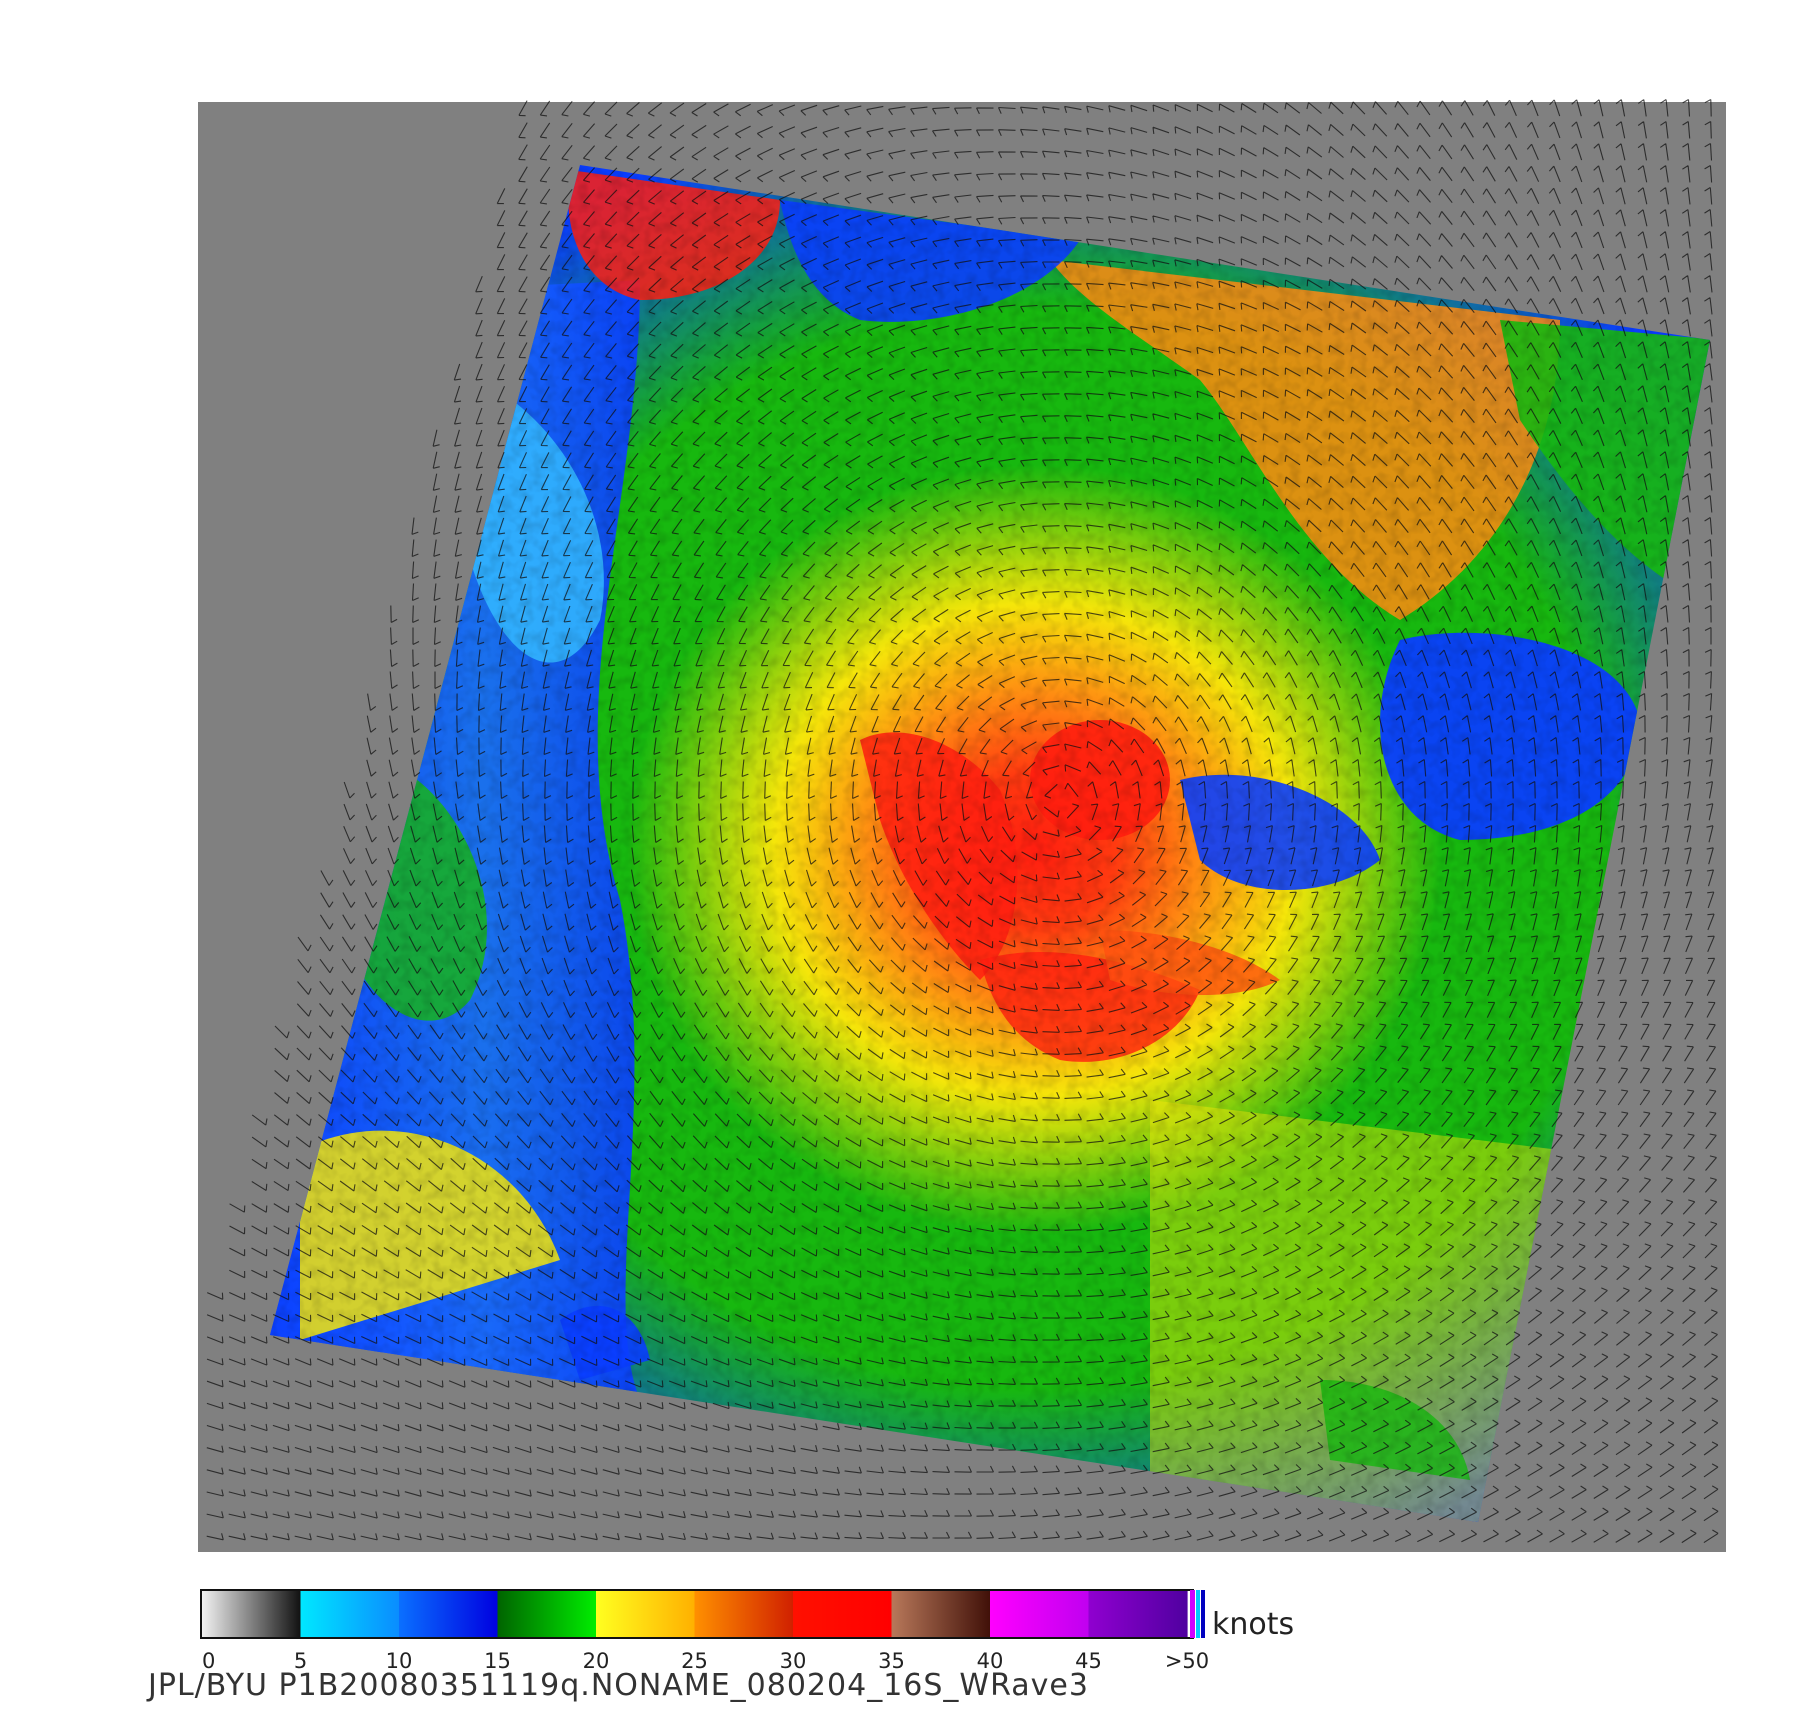  Describe the element at coordinates (990, 1661) in the screenshot. I see `colorbar-tick-label: 40` at that location.